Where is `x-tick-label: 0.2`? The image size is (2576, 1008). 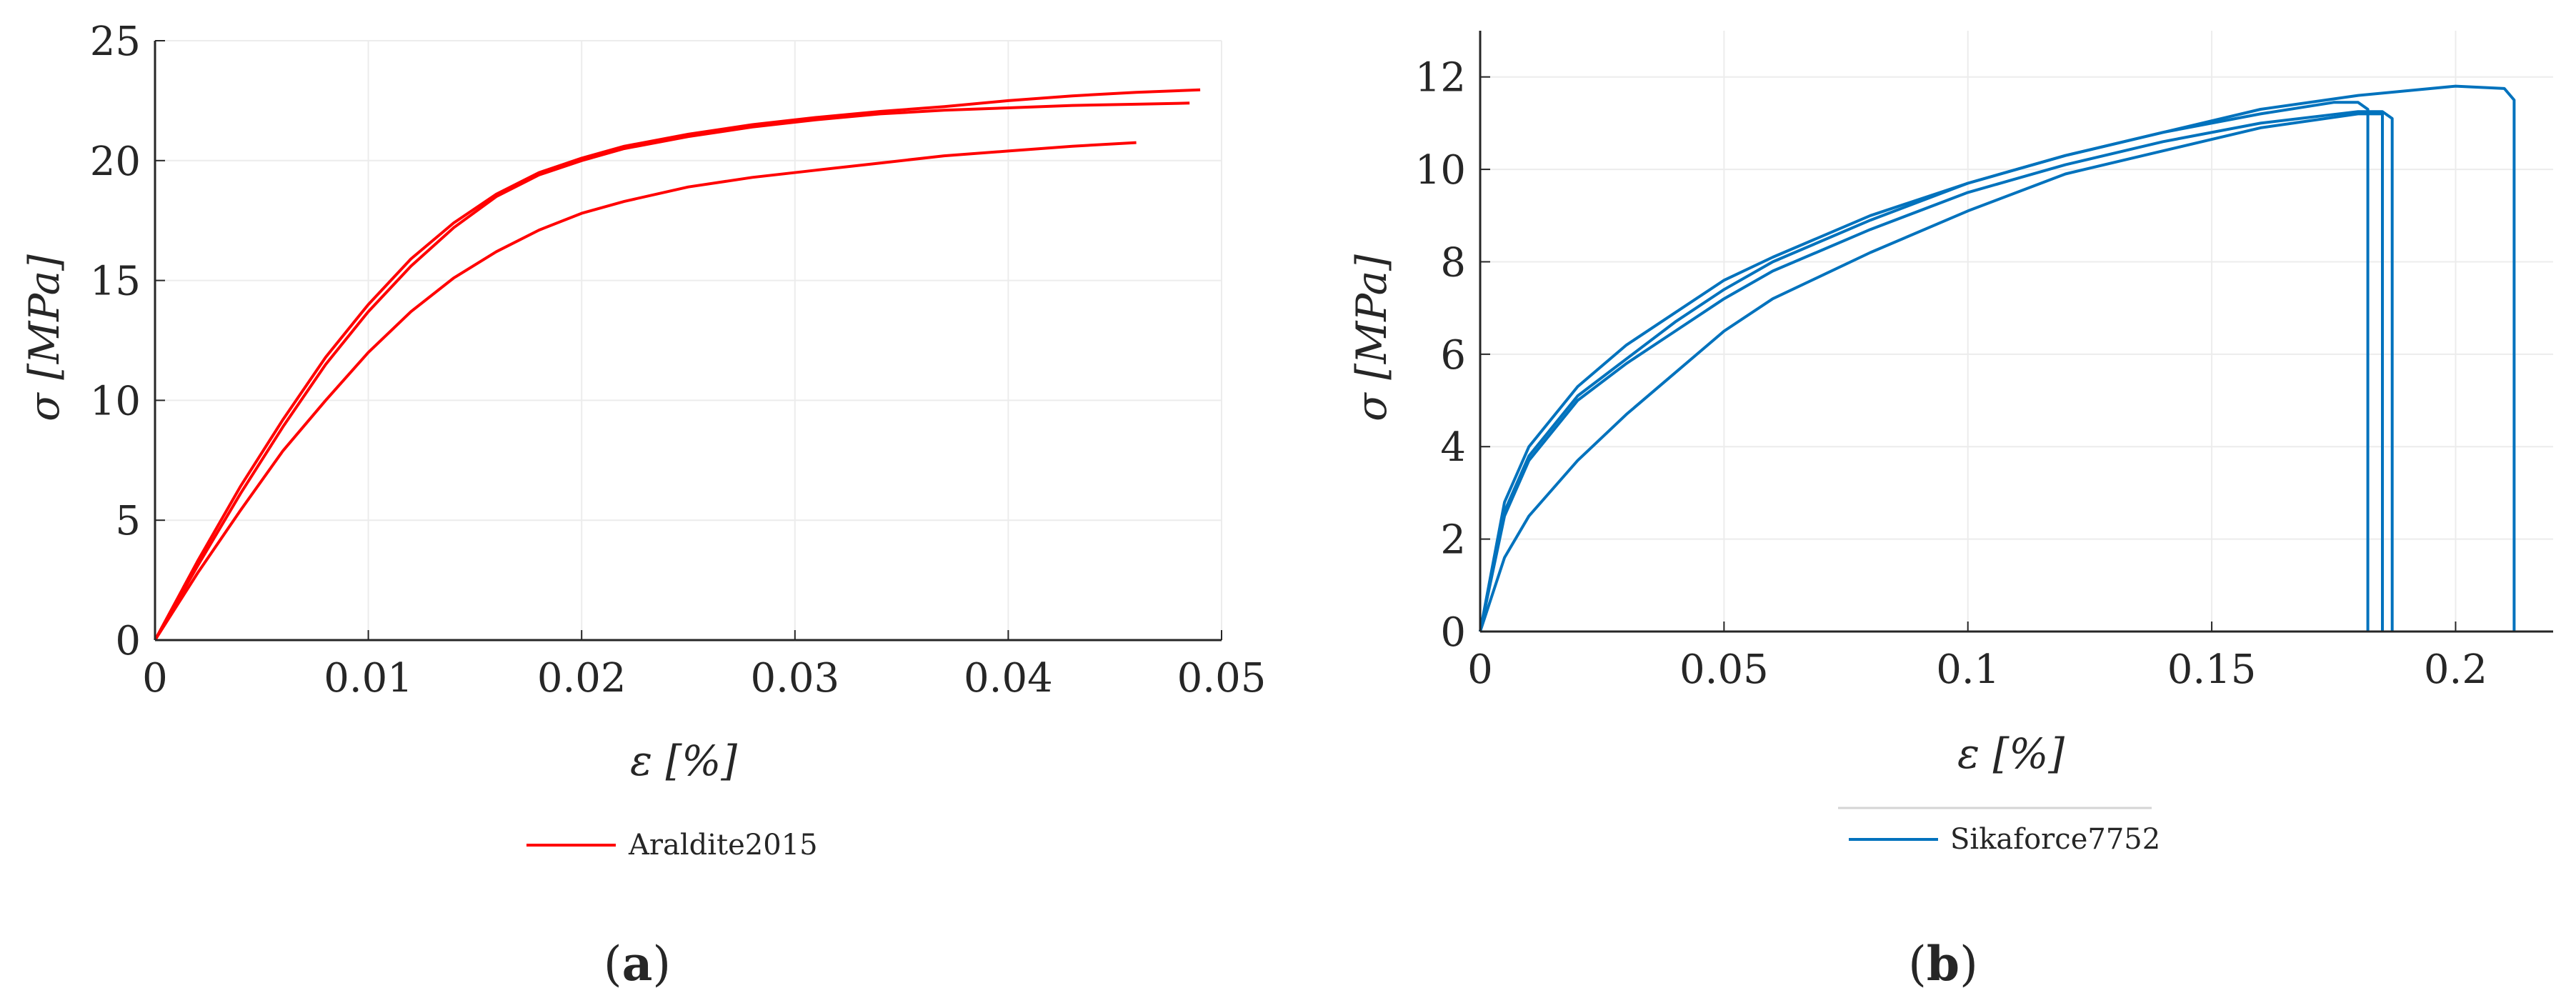
x-tick-label: 0.2 is located at coordinates (2456, 670).